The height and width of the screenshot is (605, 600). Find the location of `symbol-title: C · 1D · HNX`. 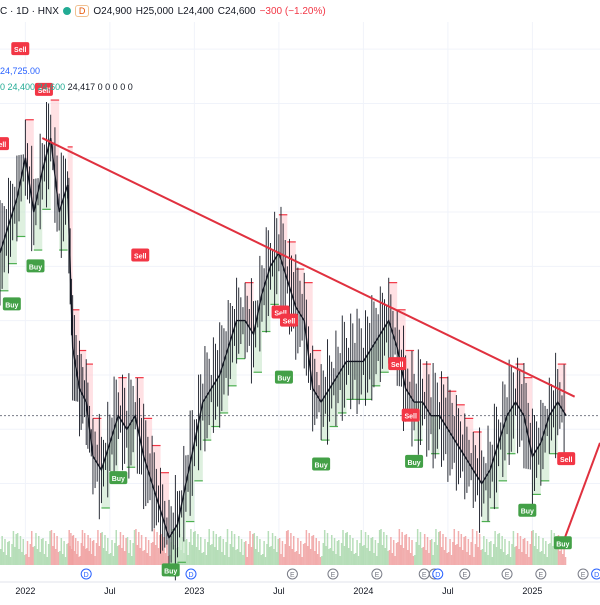

symbol-title: C · 1D · HNX is located at coordinates (29, 11).